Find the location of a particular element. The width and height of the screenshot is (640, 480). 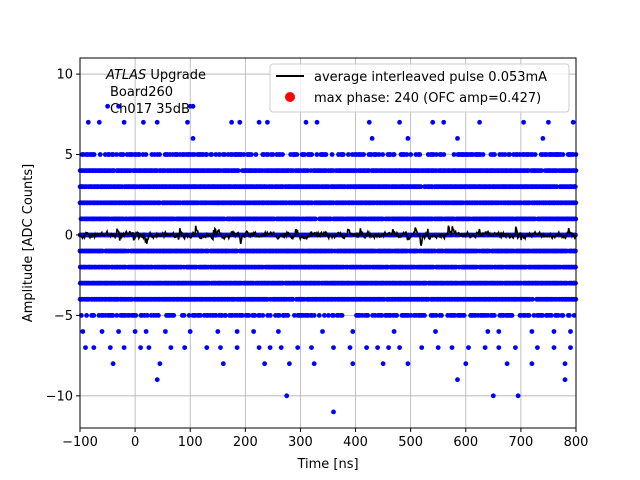

annotation-atlas: ATLAS is located at coordinates (125, 75).